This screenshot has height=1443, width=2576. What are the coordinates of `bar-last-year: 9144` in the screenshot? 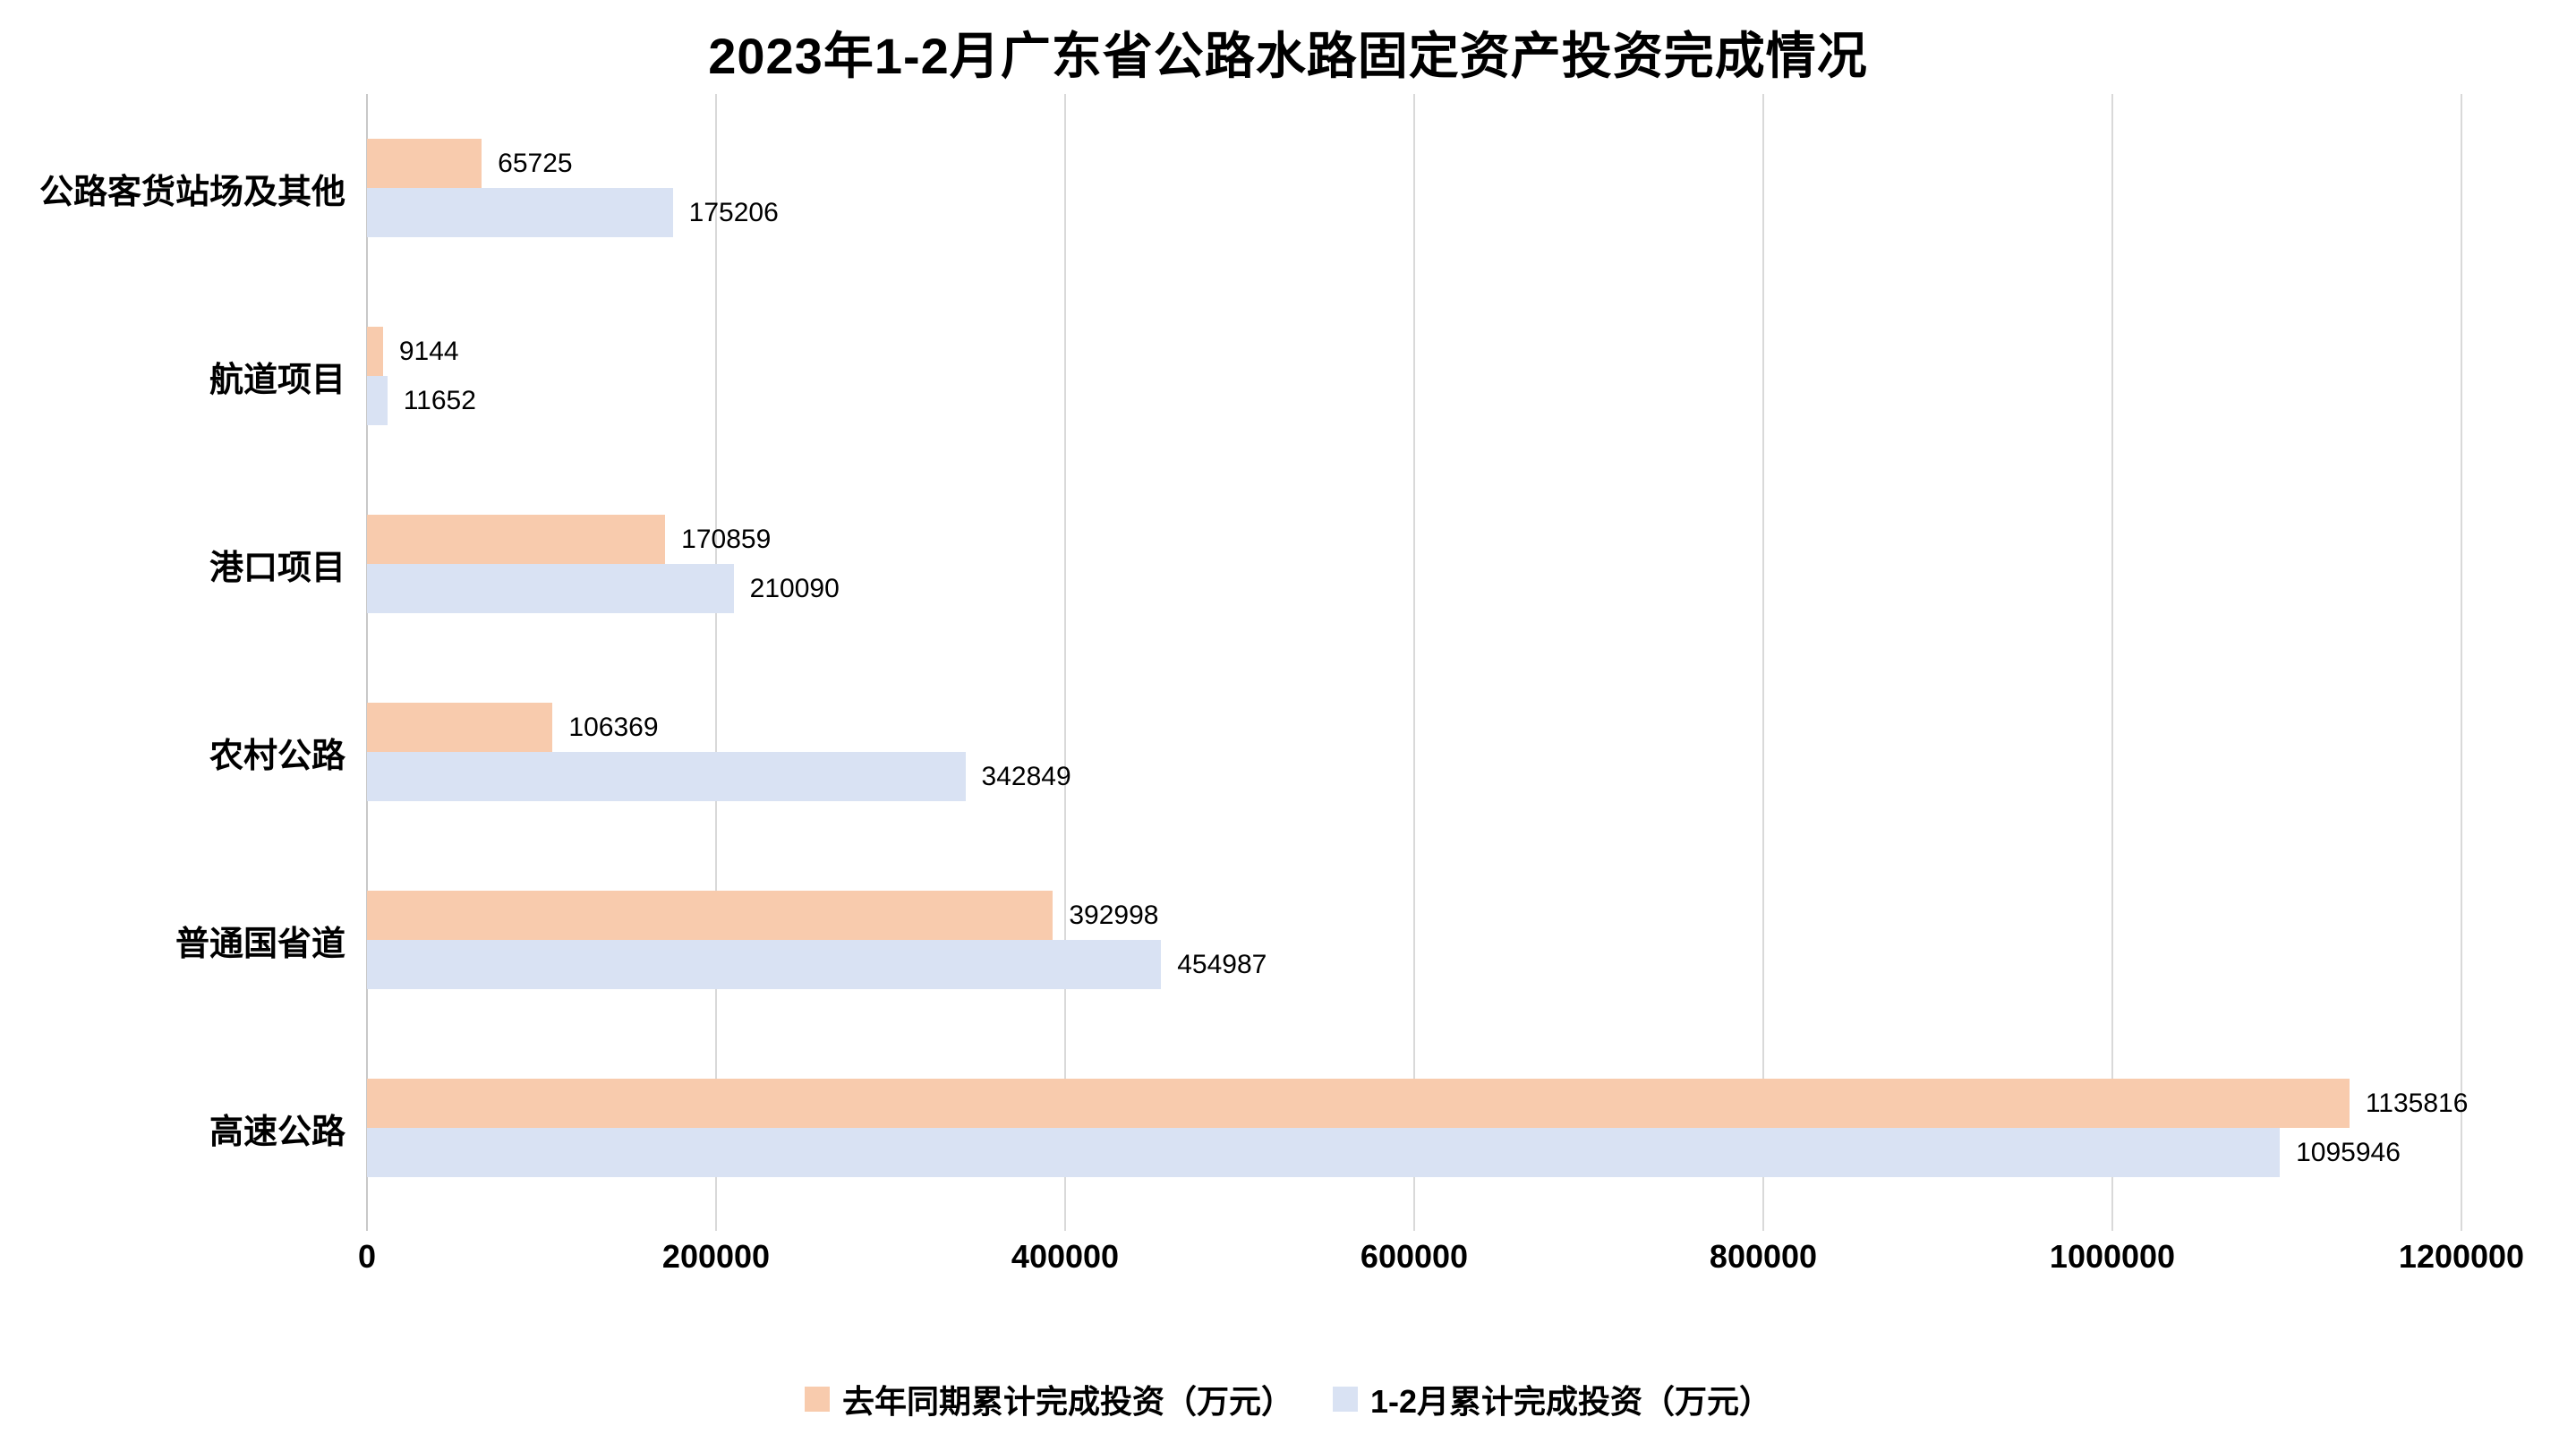 It's located at (1414, 351).